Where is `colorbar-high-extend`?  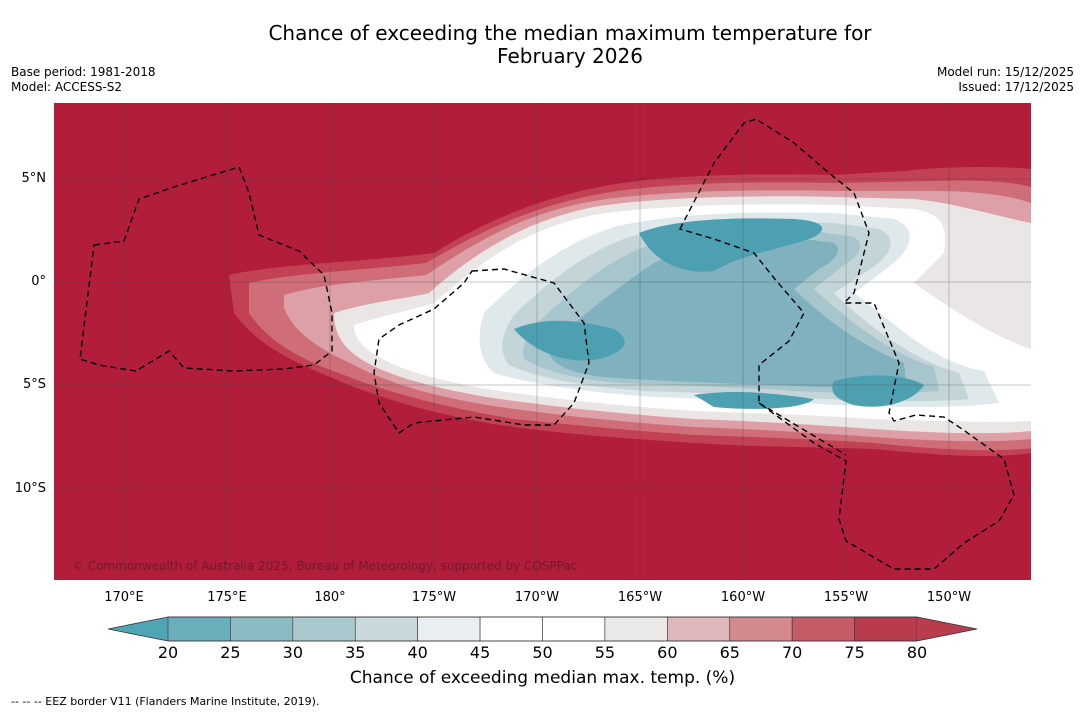 colorbar-high-extend is located at coordinates (947, 629).